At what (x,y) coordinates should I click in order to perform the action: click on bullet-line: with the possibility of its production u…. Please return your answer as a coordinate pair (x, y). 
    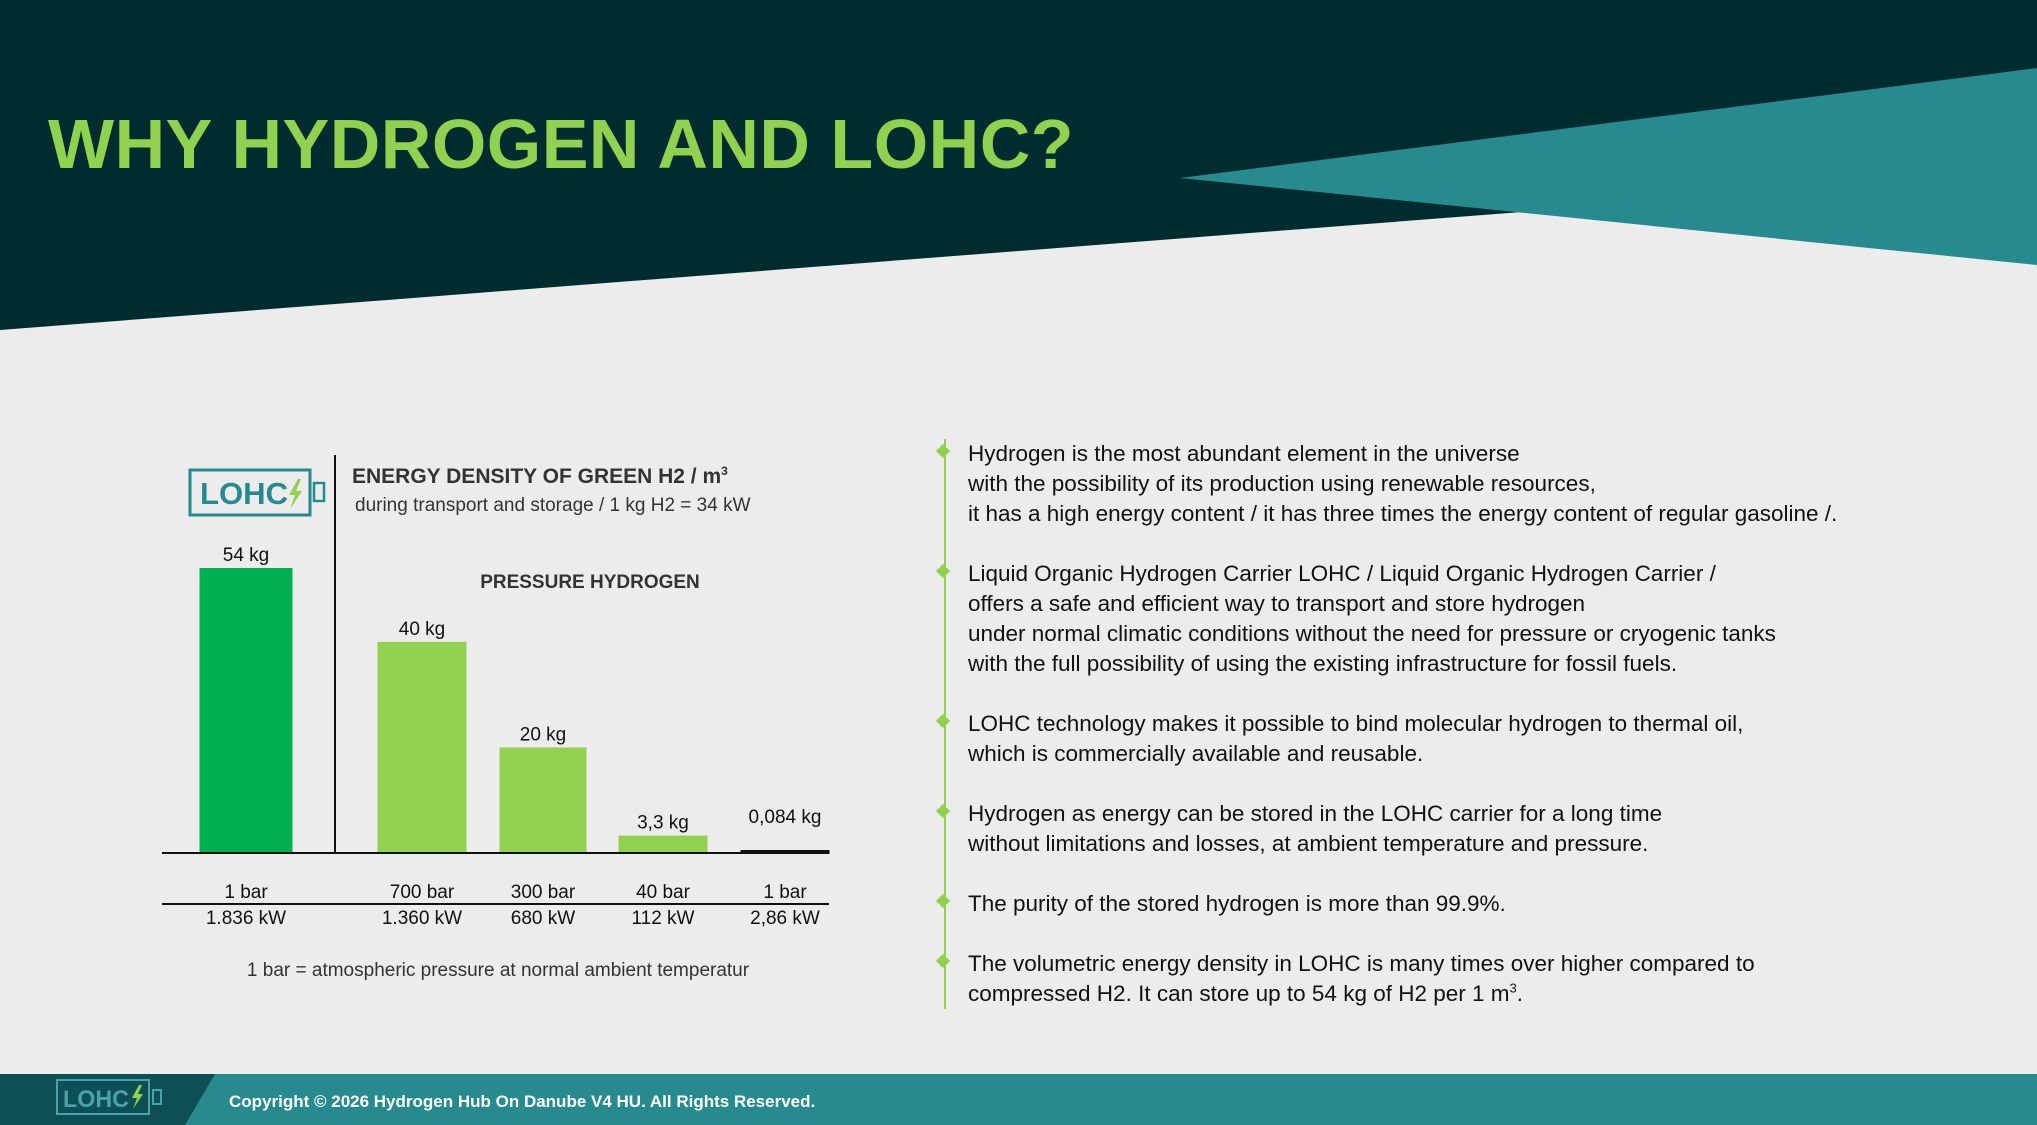
    Looking at the image, I should click on (1498, 484).